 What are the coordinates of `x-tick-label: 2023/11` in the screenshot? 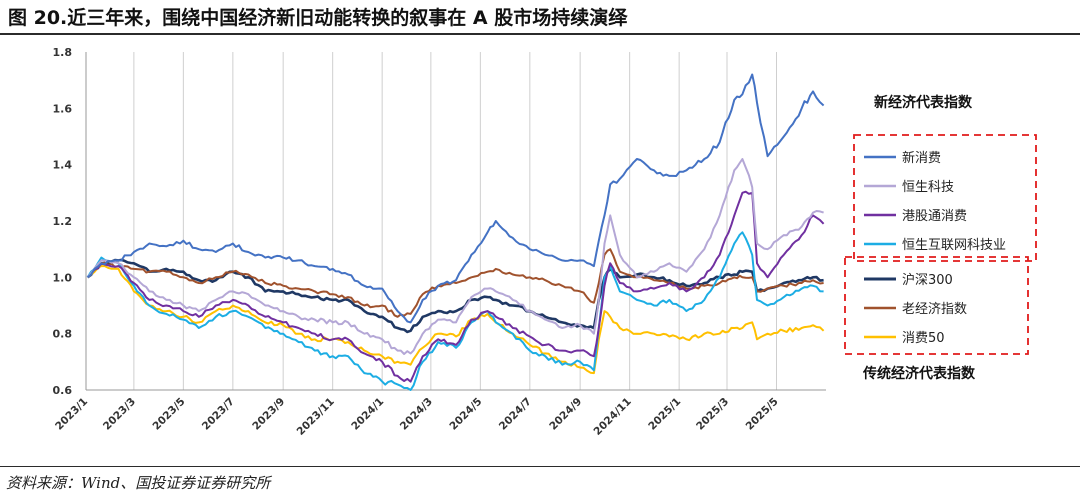 It's located at (316, 417).